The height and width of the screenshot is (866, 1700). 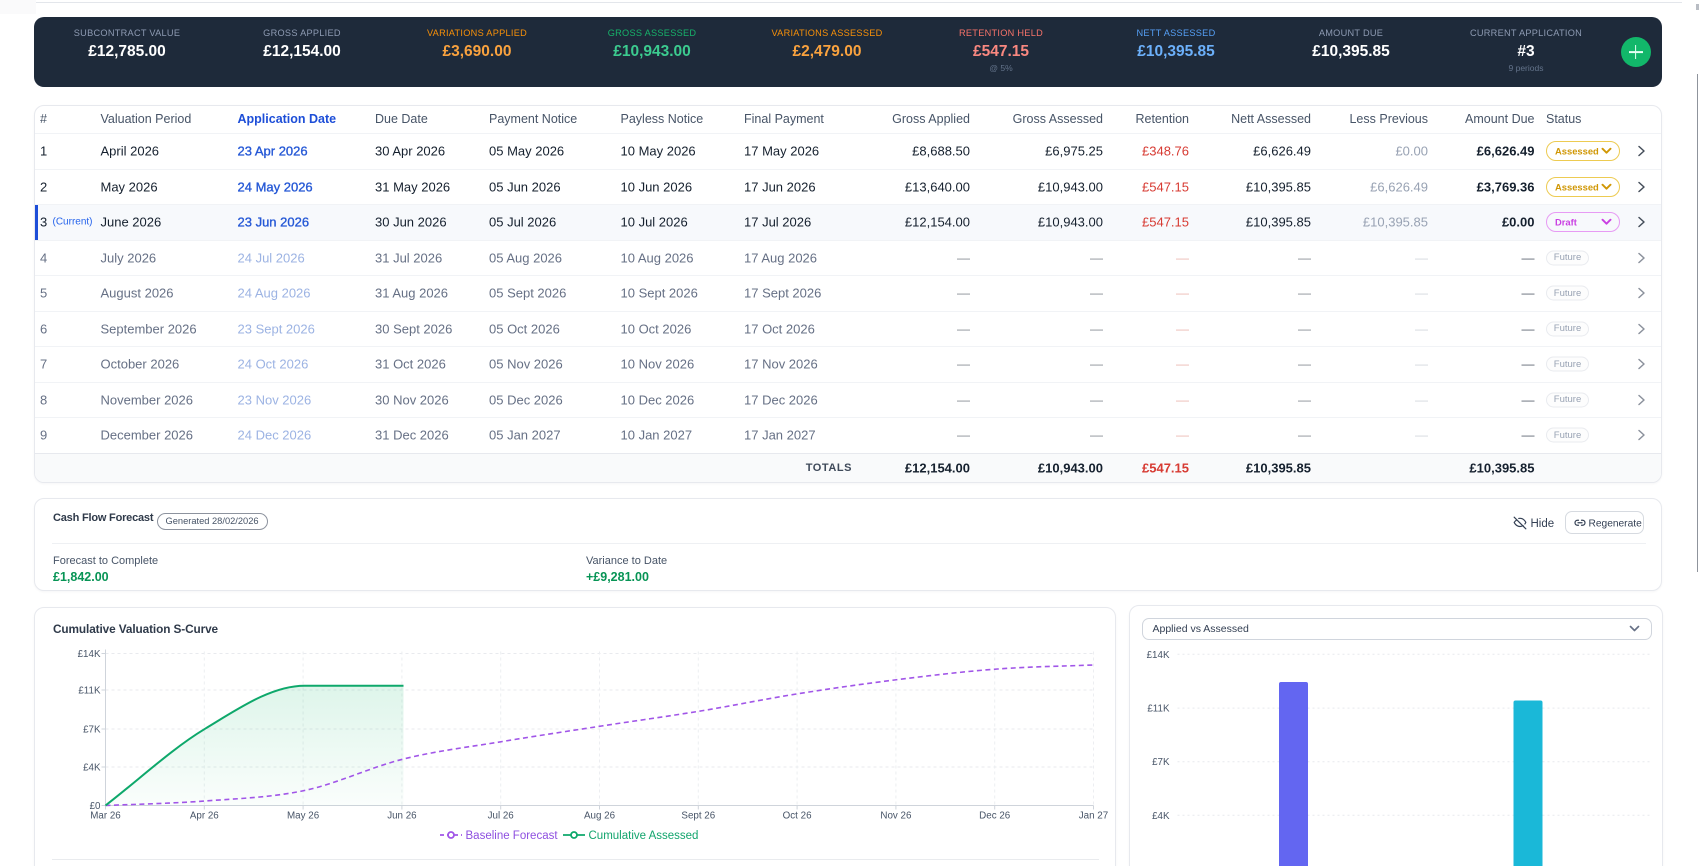 I want to click on svg-text: May 26, so click(x=303, y=815).